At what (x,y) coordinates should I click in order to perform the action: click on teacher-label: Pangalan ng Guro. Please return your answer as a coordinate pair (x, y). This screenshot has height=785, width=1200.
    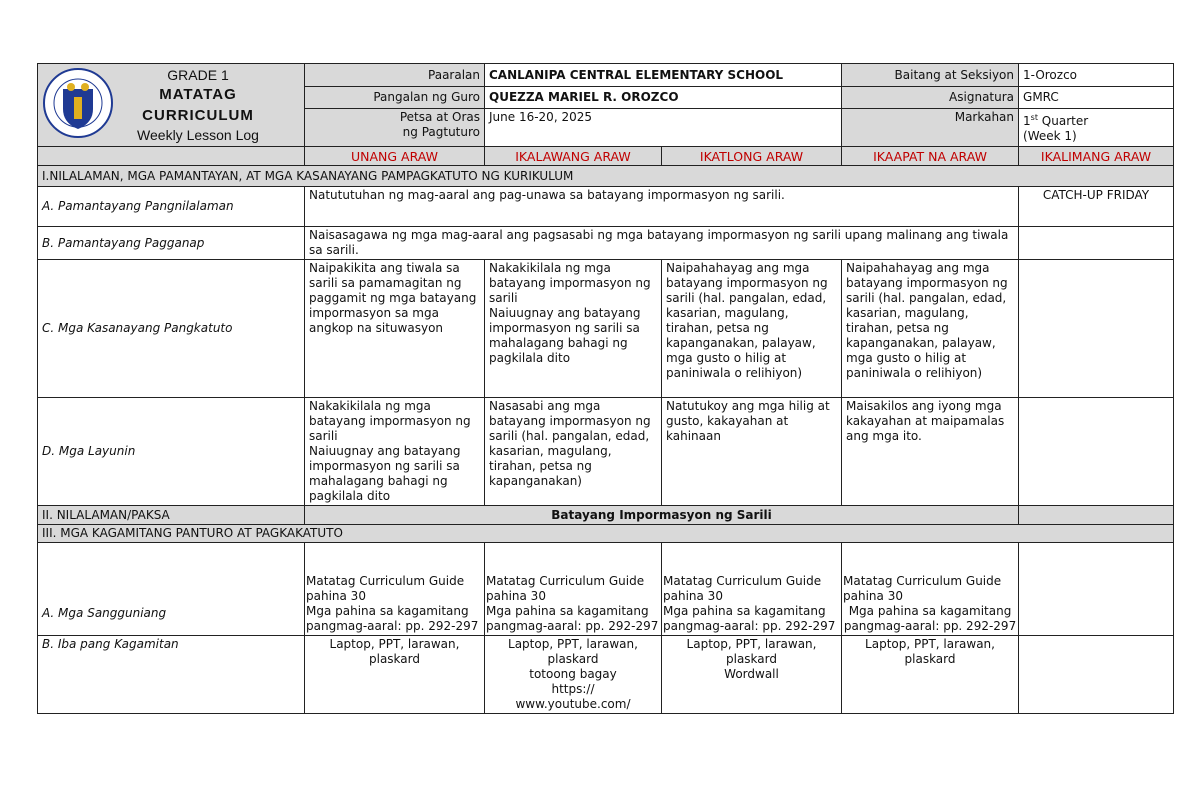
    Looking at the image, I should click on (394, 97).